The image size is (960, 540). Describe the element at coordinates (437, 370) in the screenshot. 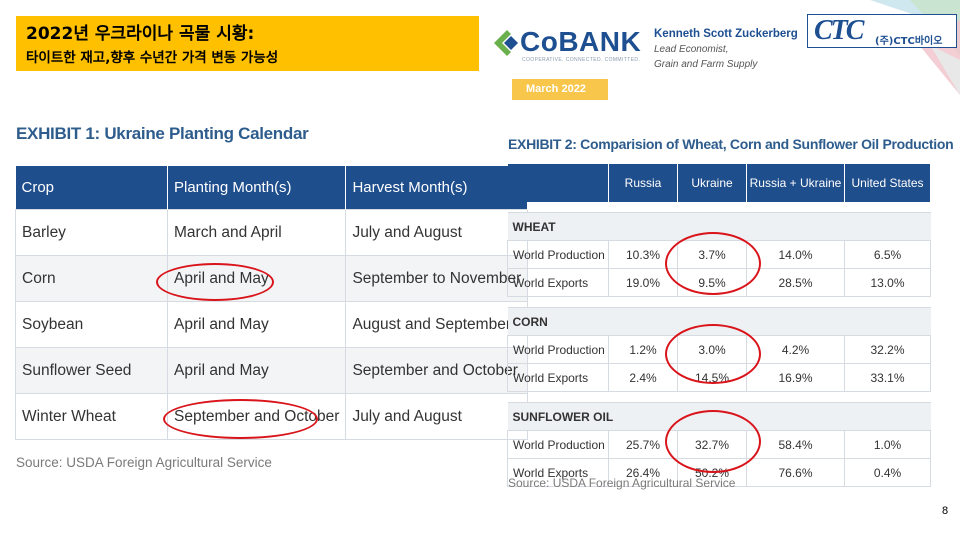

I see `table-cell: September and October` at that location.